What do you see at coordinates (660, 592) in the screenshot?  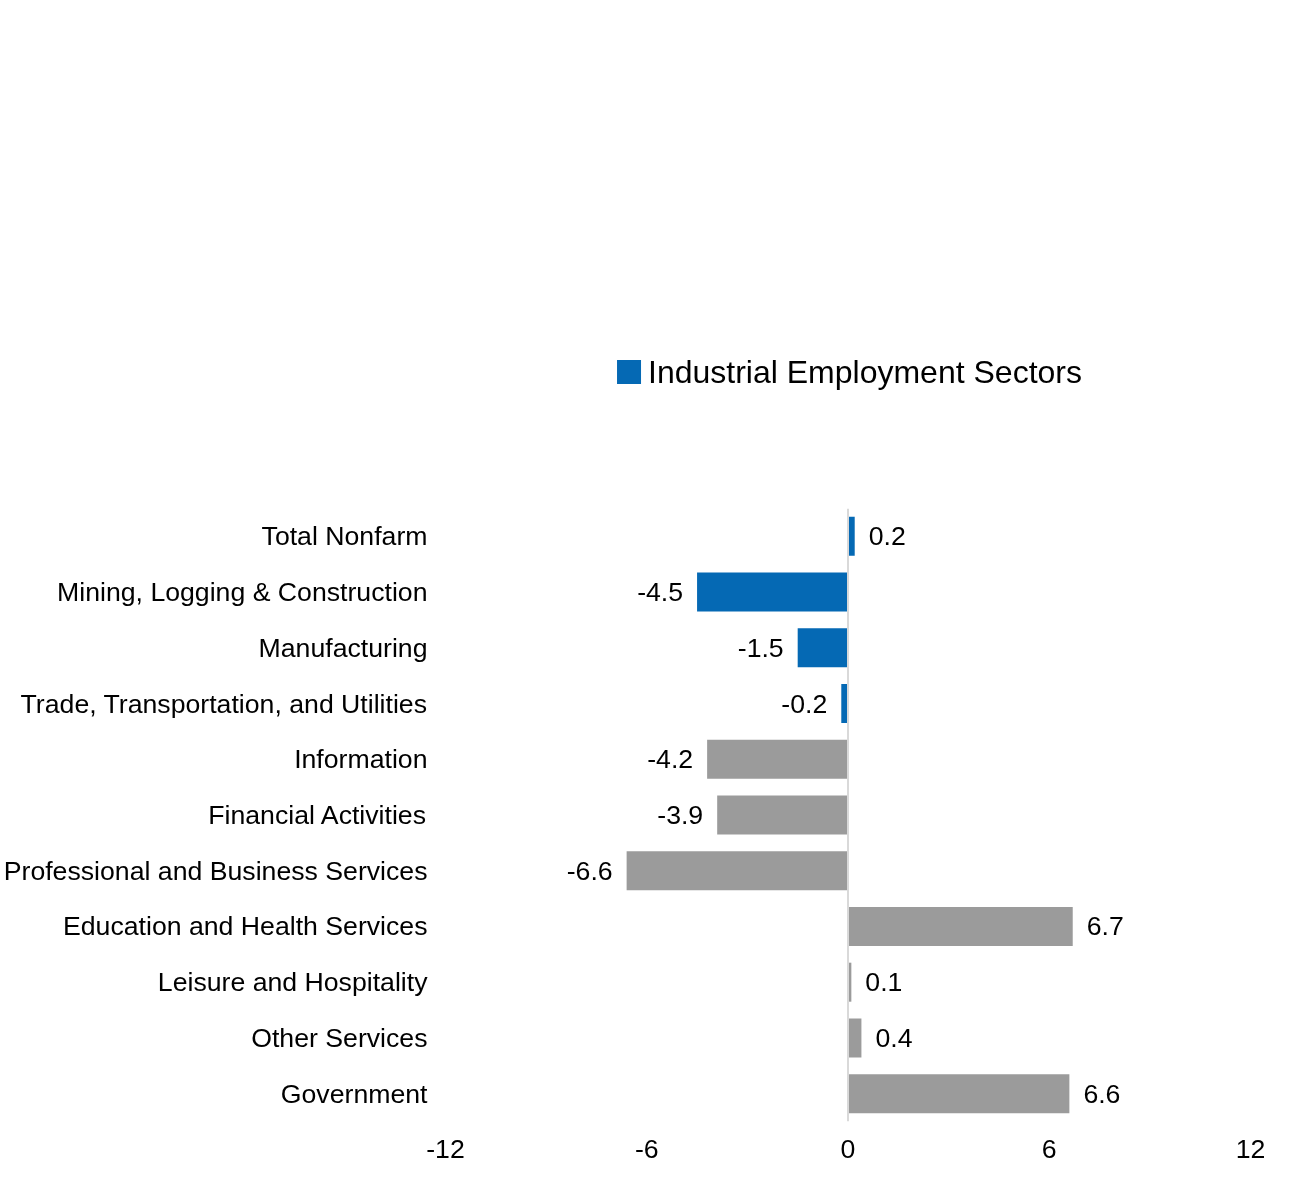 I see `data-label: -4.5` at bounding box center [660, 592].